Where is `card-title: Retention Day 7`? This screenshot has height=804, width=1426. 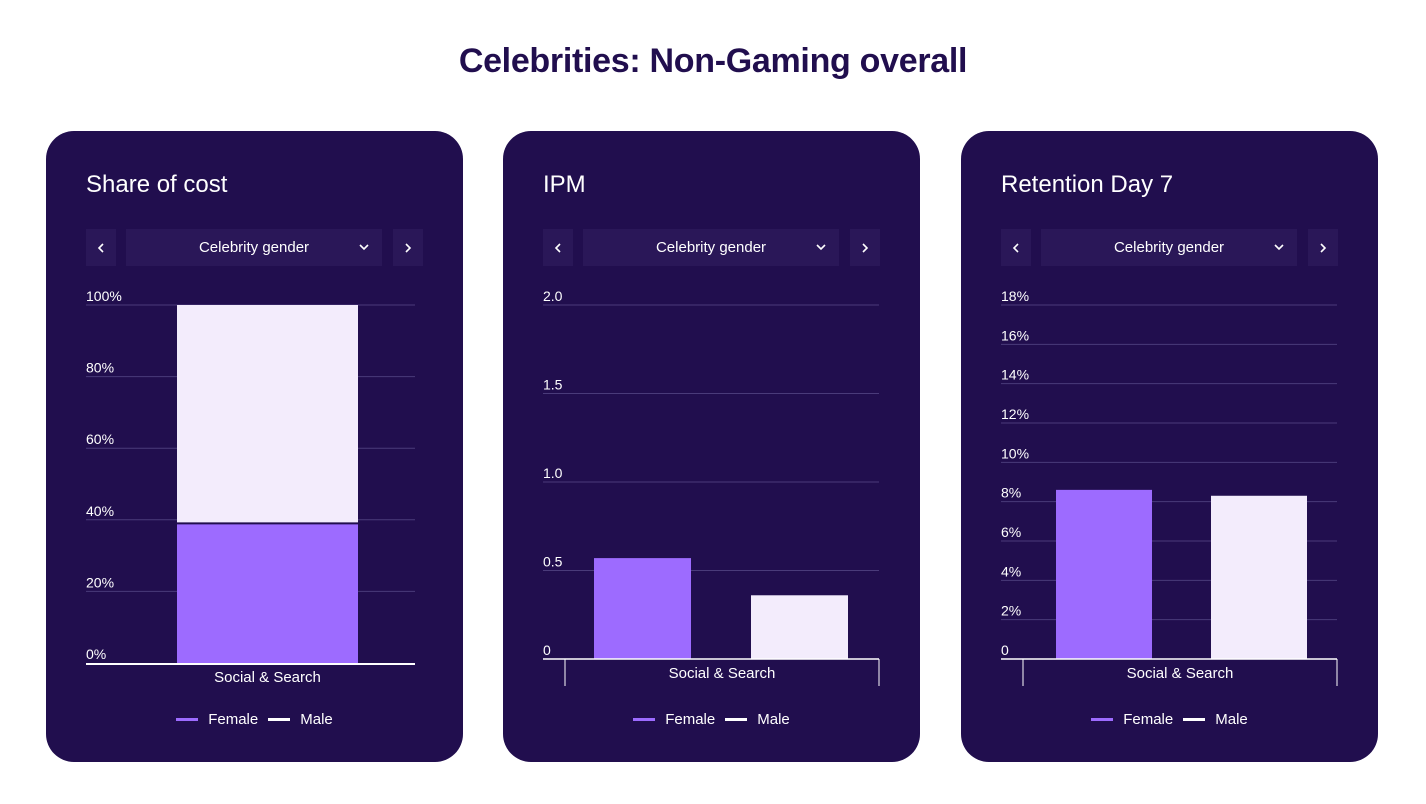
card-title: Retention Day 7 is located at coordinates (1087, 184).